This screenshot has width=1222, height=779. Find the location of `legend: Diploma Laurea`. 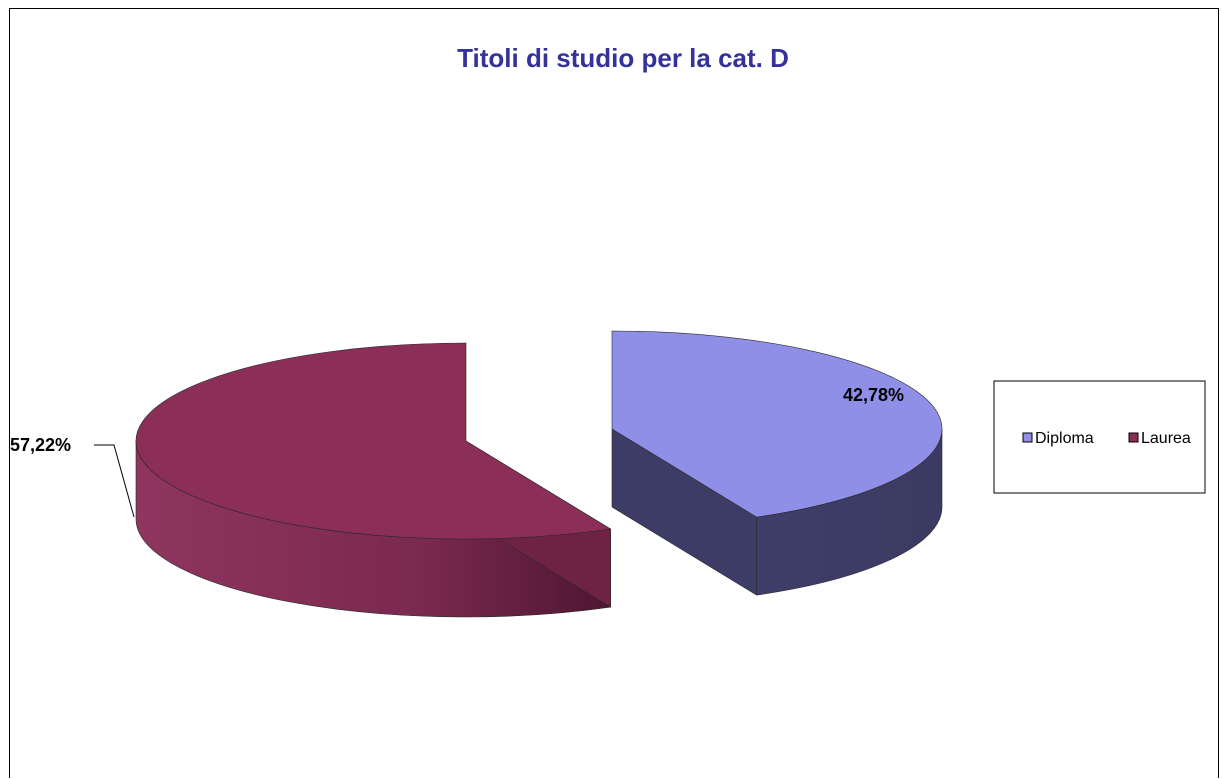

legend: Diploma Laurea is located at coordinates (1099, 437).